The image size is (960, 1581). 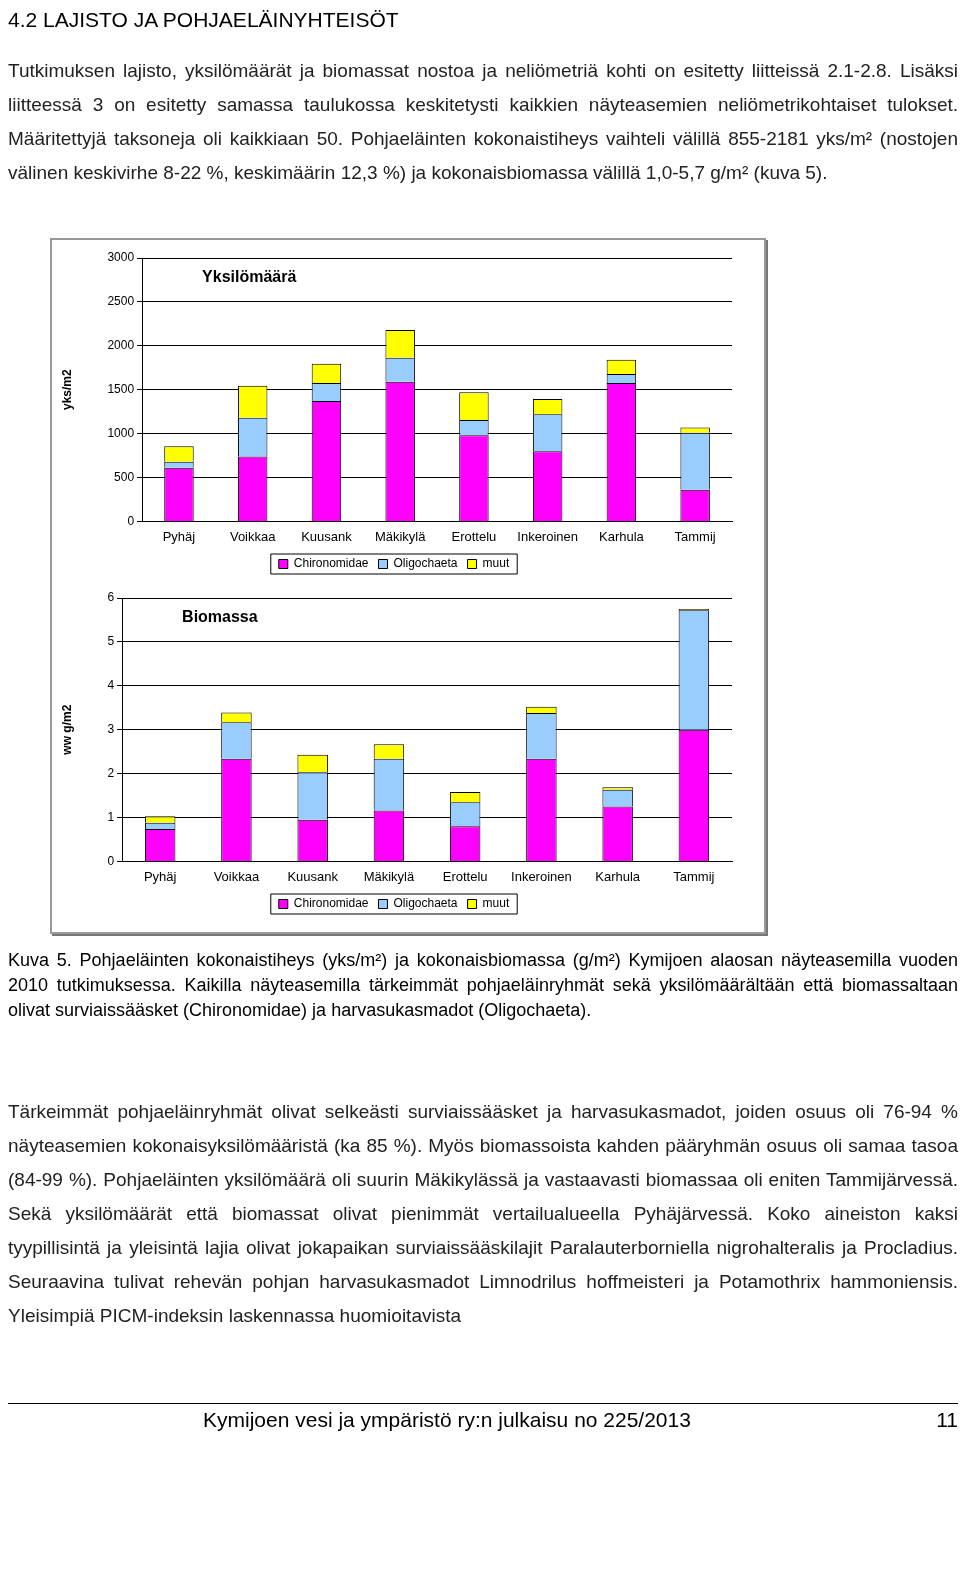 I want to click on text: 11, so click(x=947, y=1420).